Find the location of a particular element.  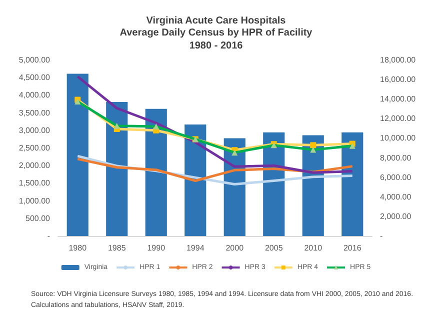

y2-tick-label: 6,000.00 is located at coordinates (396, 177).